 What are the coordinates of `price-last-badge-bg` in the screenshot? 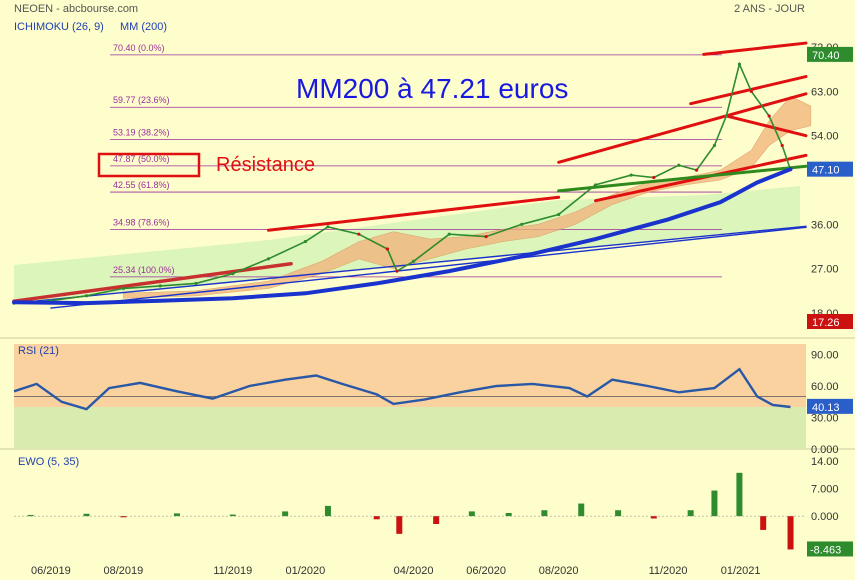 It's located at (830, 169).